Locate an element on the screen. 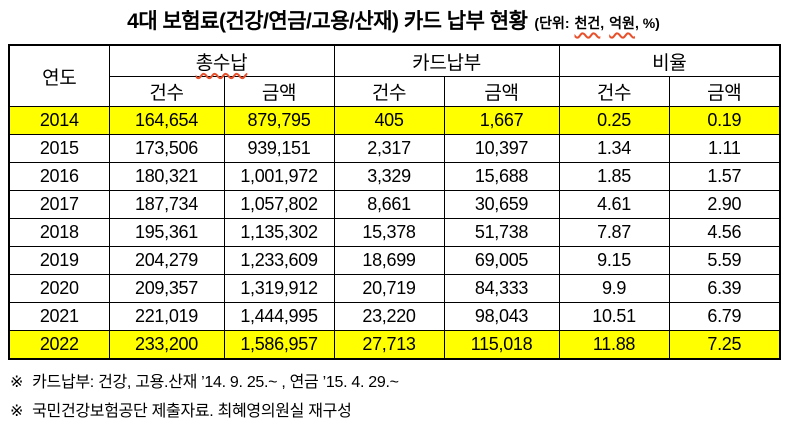 This screenshot has width=787, height=421. total-amount-cell: 879,795 is located at coordinates (279, 120).